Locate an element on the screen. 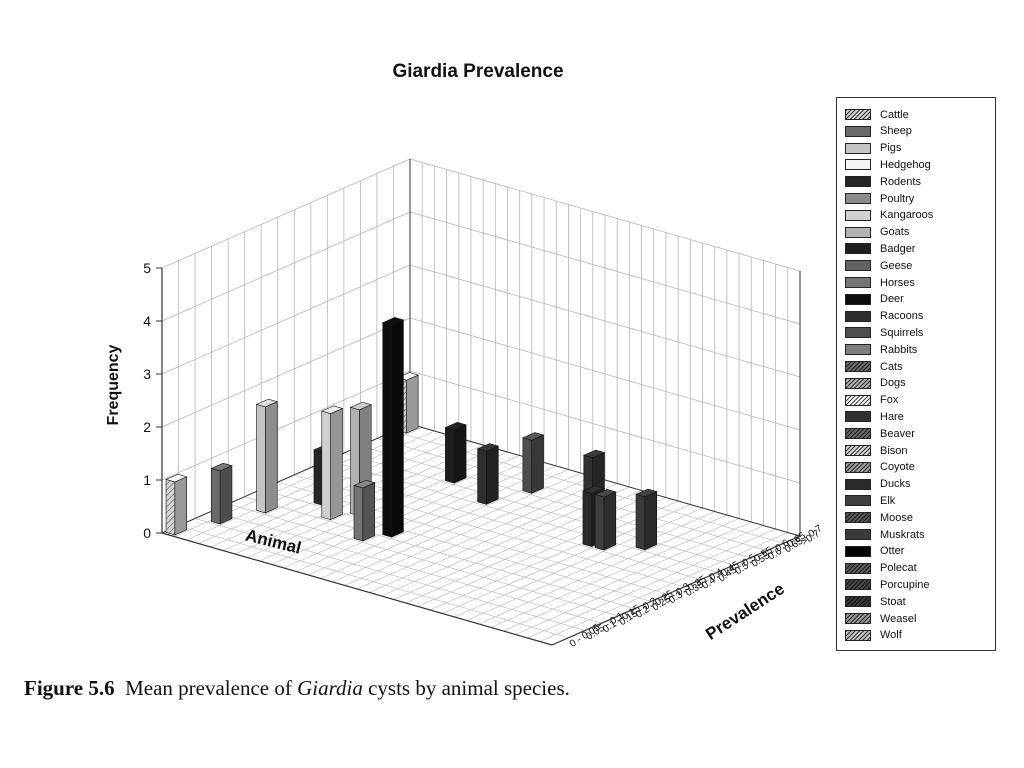 The width and height of the screenshot is (1024, 768). bar-cattle is located at coordinates (176, 504).